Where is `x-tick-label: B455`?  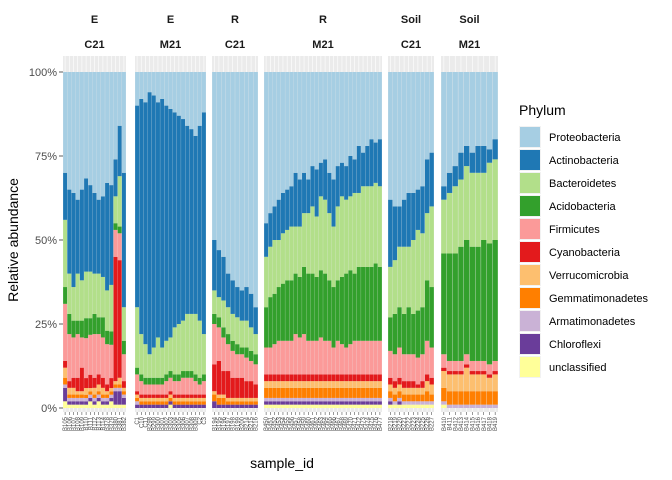 x-tick-label: B455 is located at coordinates (288, 423).